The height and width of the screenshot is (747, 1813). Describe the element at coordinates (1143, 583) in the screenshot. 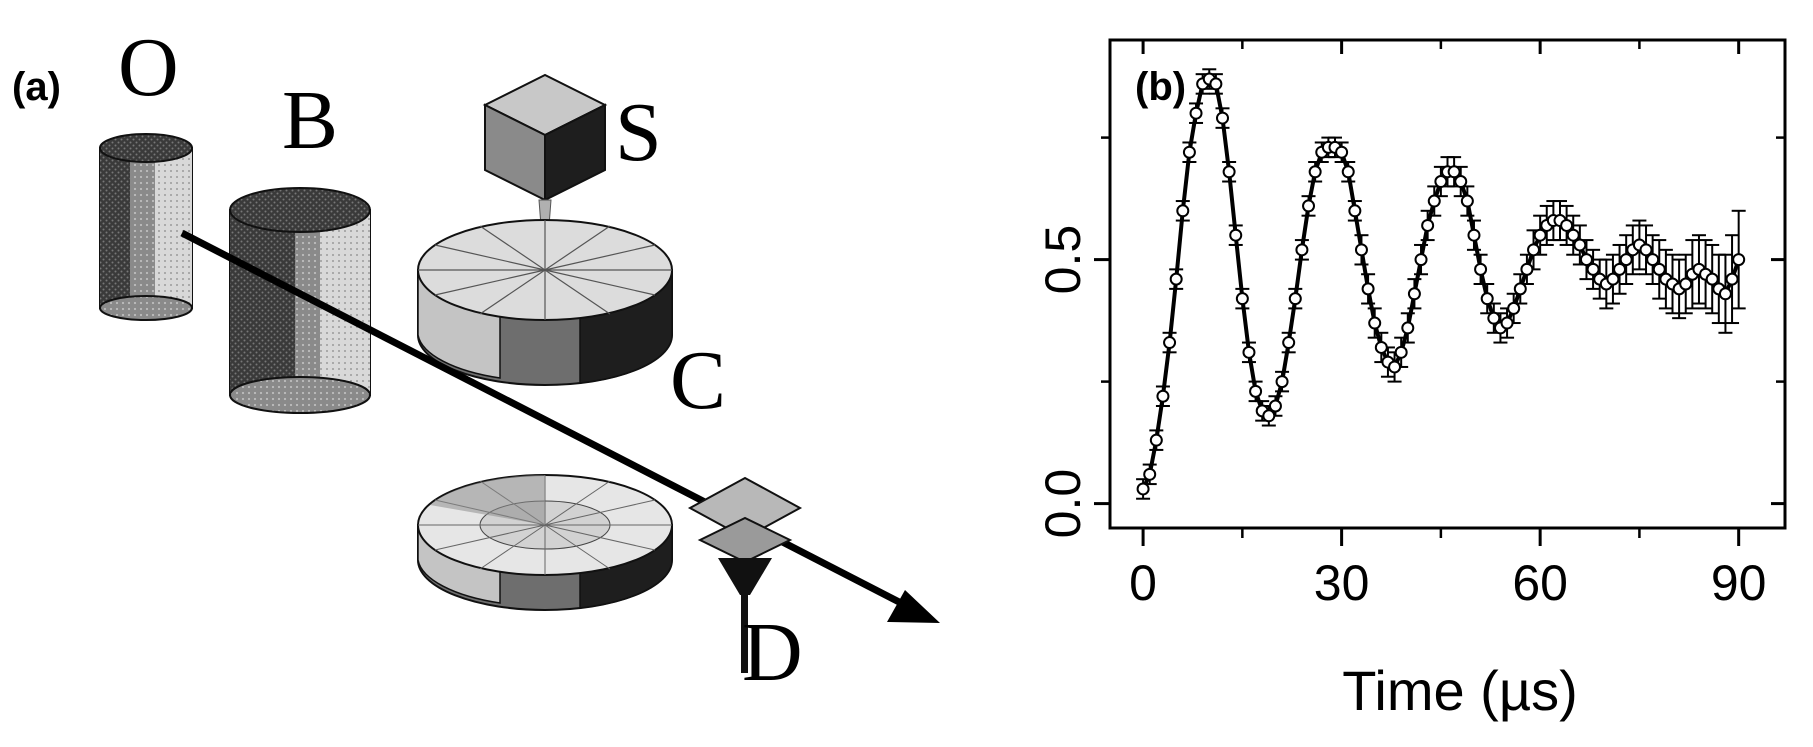

I see `x-tick-label: 0` at that location.